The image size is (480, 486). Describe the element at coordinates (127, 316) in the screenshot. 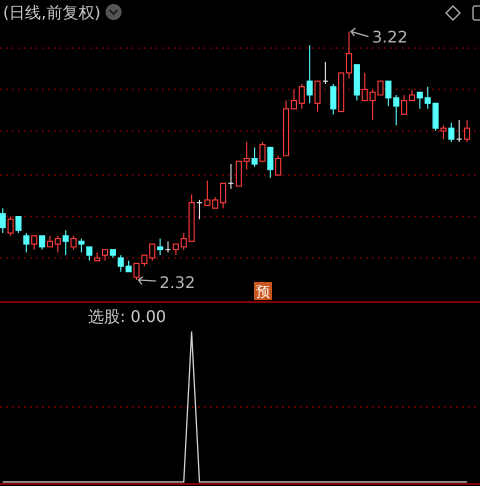

I see `chart-title: 选股: 0.00` at that location.